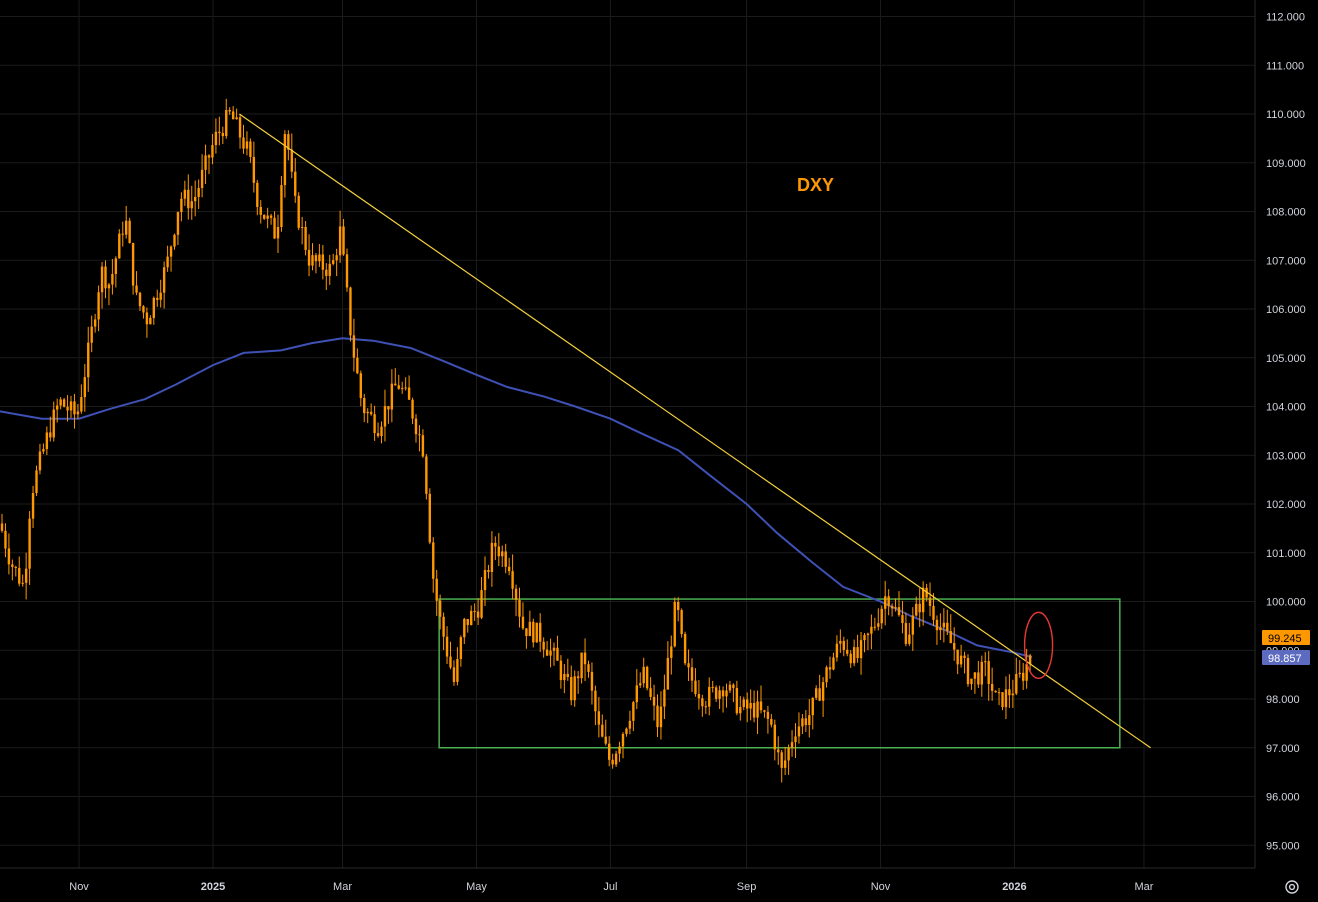  I want to click on time-tick-label: Nov, so click(79, 887).